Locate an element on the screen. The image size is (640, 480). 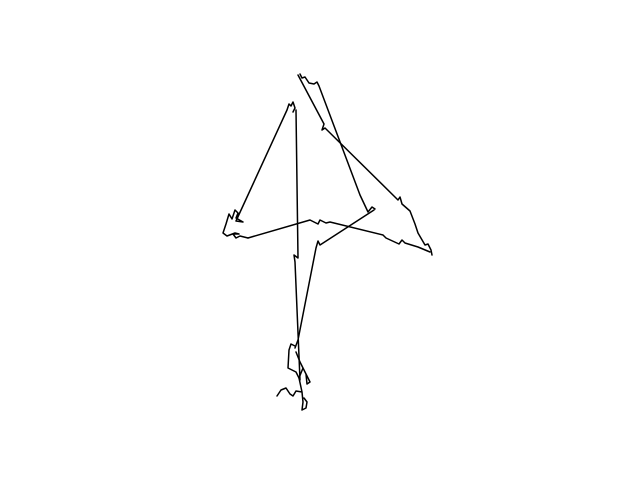
diagonal-to-far-right-stroke is located at coordinates (365, 165).